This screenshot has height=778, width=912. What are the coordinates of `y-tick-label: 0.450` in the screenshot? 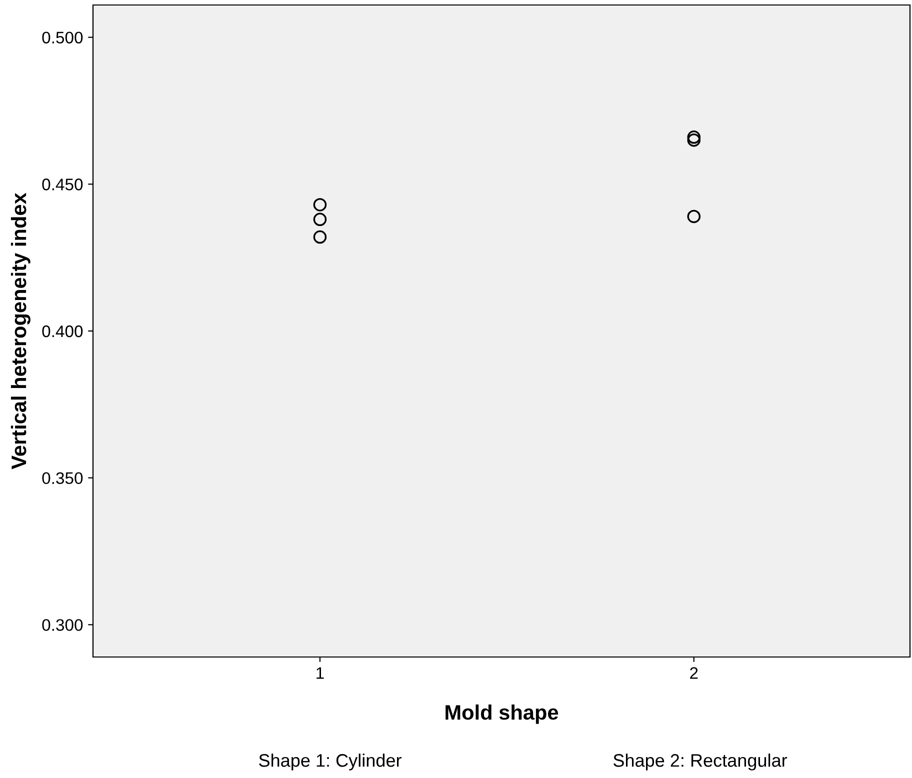 It's located at (62, 184).